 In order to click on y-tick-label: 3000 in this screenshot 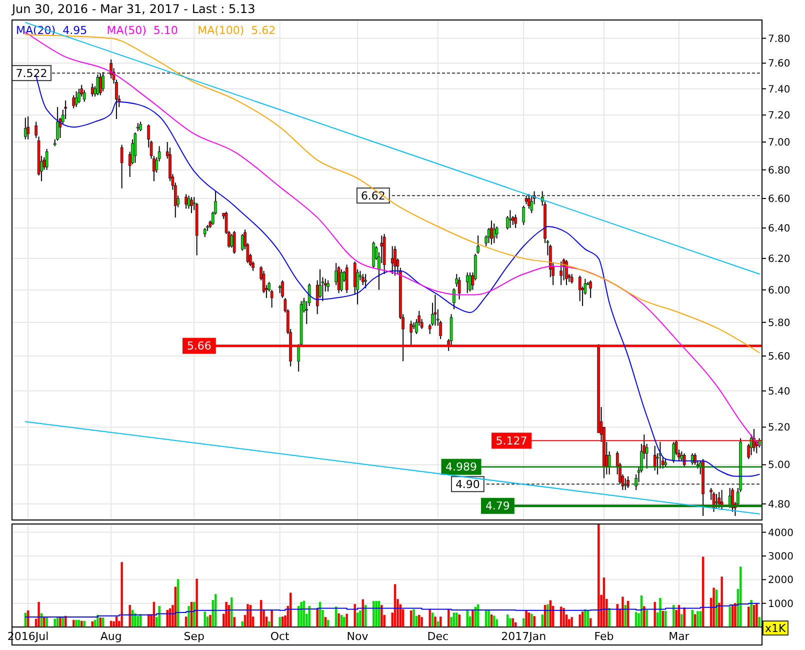, I will do `click(781, 556)`.